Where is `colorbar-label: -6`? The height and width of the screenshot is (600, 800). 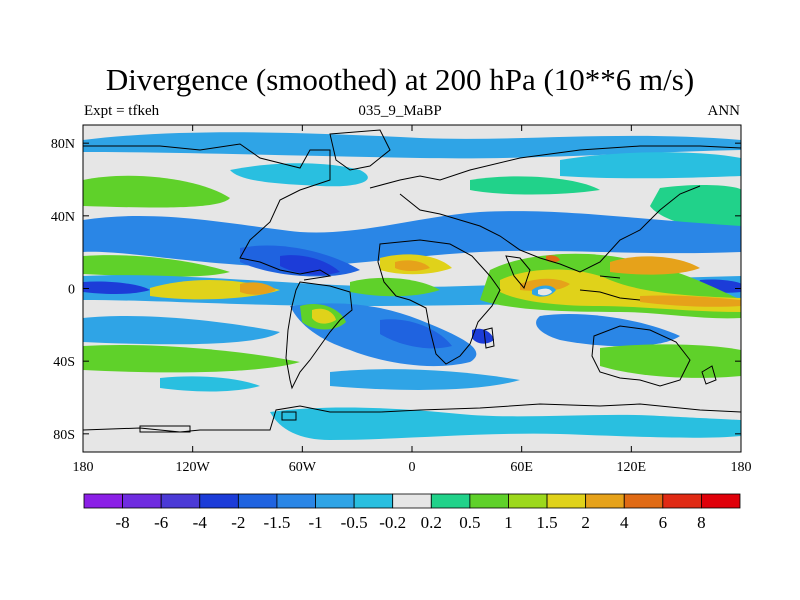 colorbar-label: -6 is located at coordinates (161, 522).